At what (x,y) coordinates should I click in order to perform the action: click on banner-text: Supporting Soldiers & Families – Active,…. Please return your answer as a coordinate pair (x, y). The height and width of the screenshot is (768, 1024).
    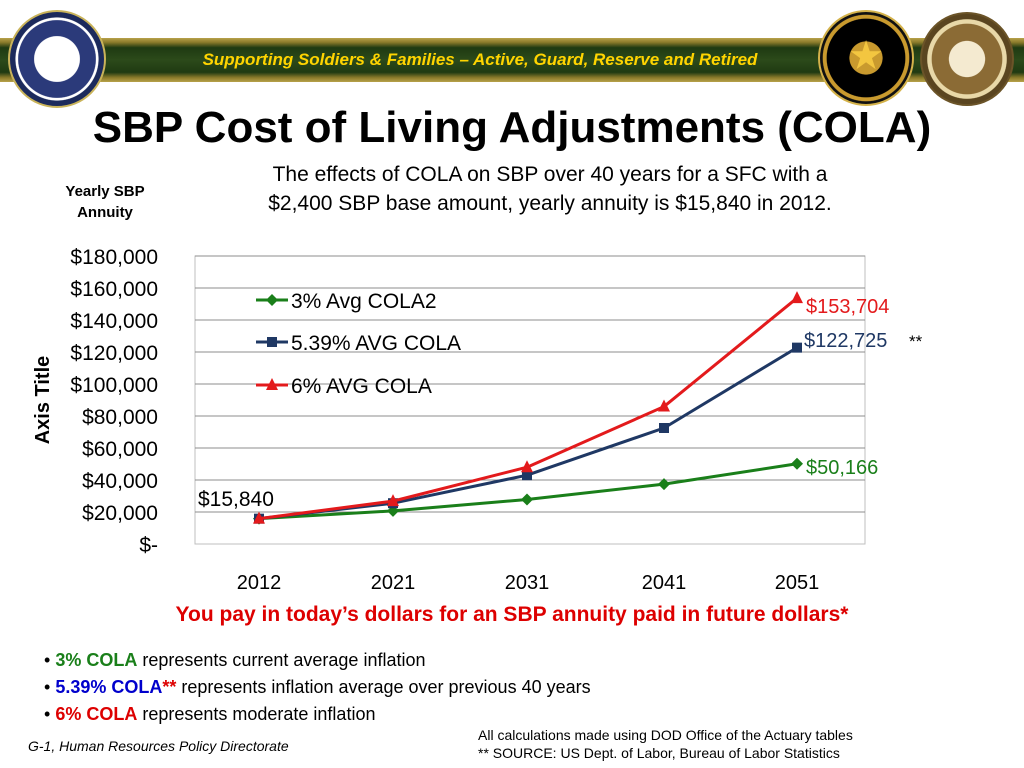
    Looking at the image, I should click on (480, 59).